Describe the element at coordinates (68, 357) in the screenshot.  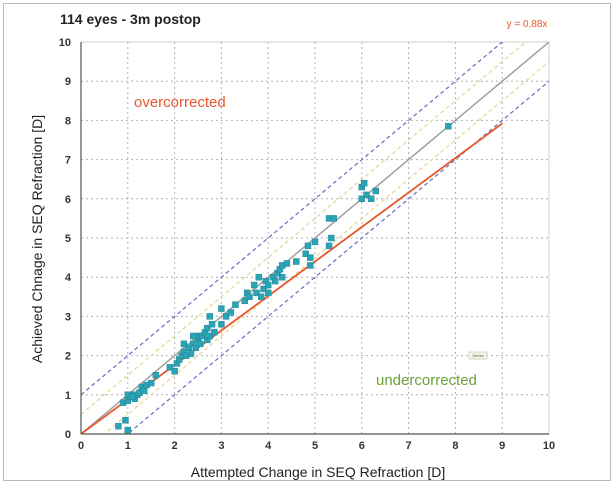
I see `y-tick-label: 2` at that location.